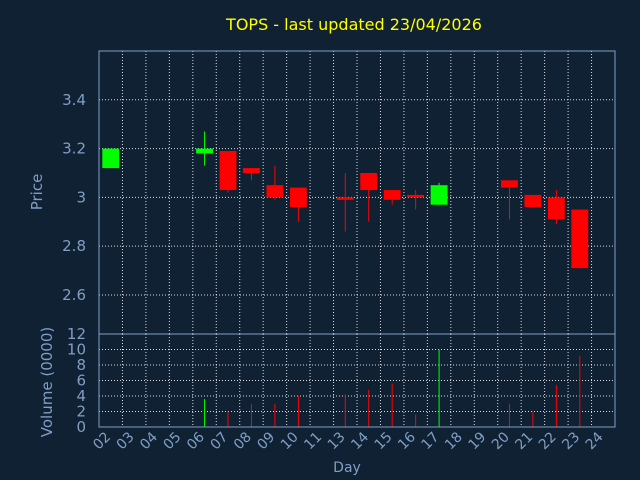 This screenshot has width=640, height=480. Describe the element at coordinates (37, 192) in the screenshot. I see `price-axis-label: Price` at that location.